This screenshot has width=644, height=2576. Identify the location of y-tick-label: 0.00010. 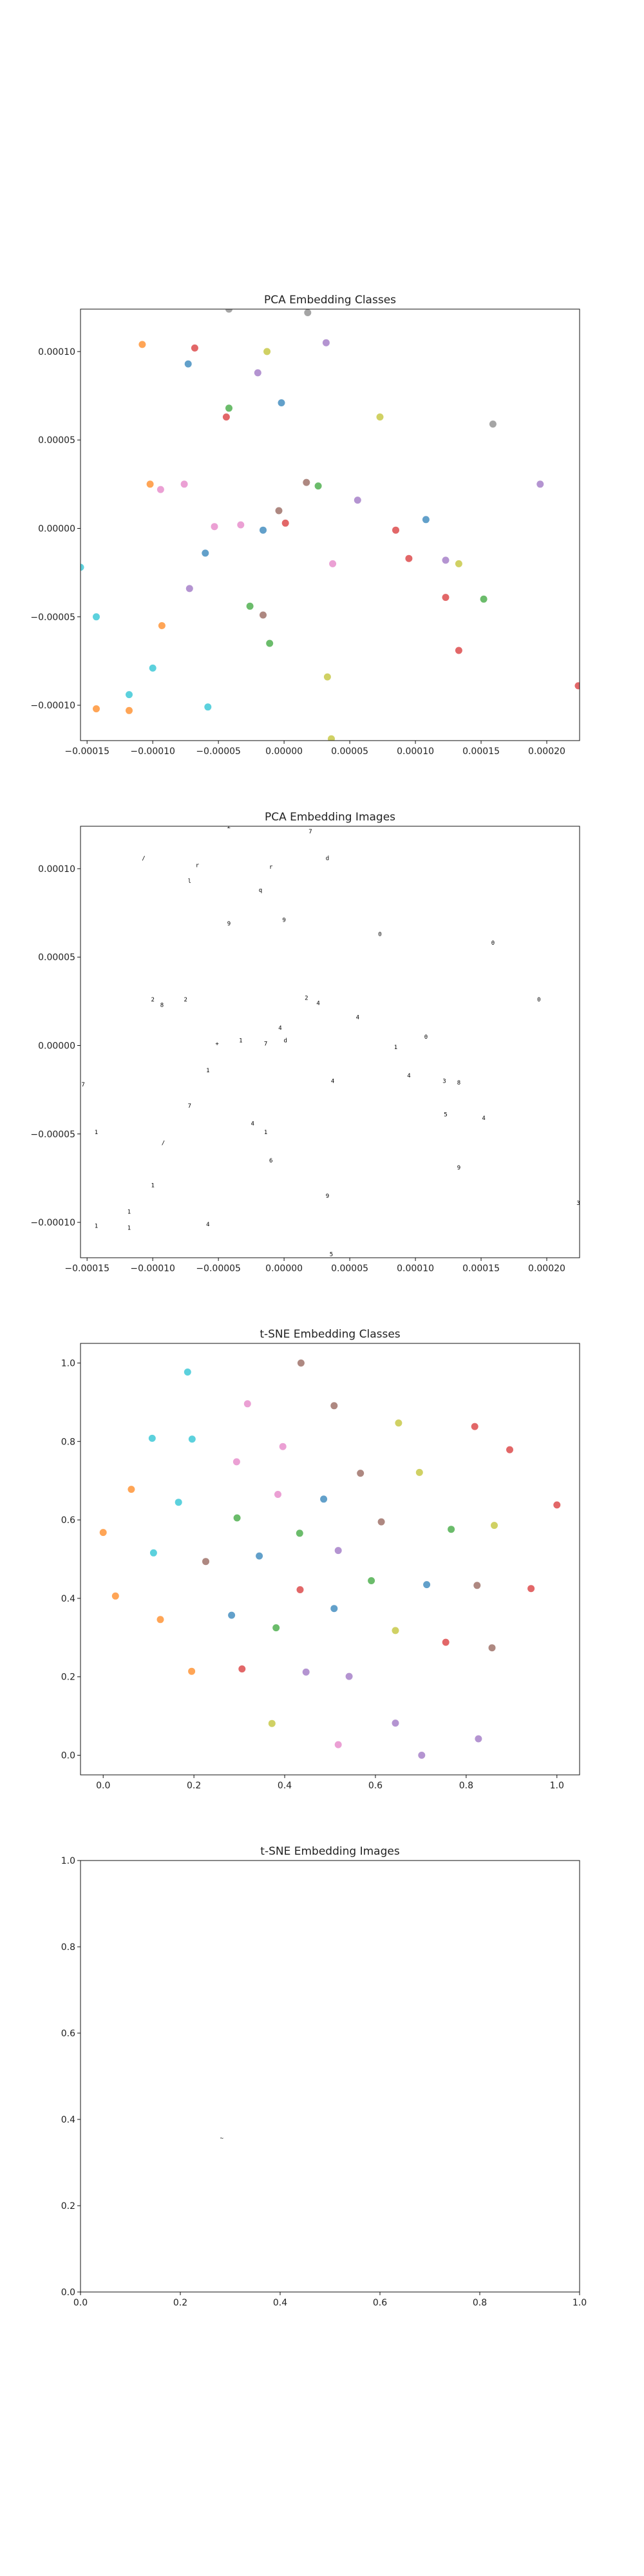
(56, 870).